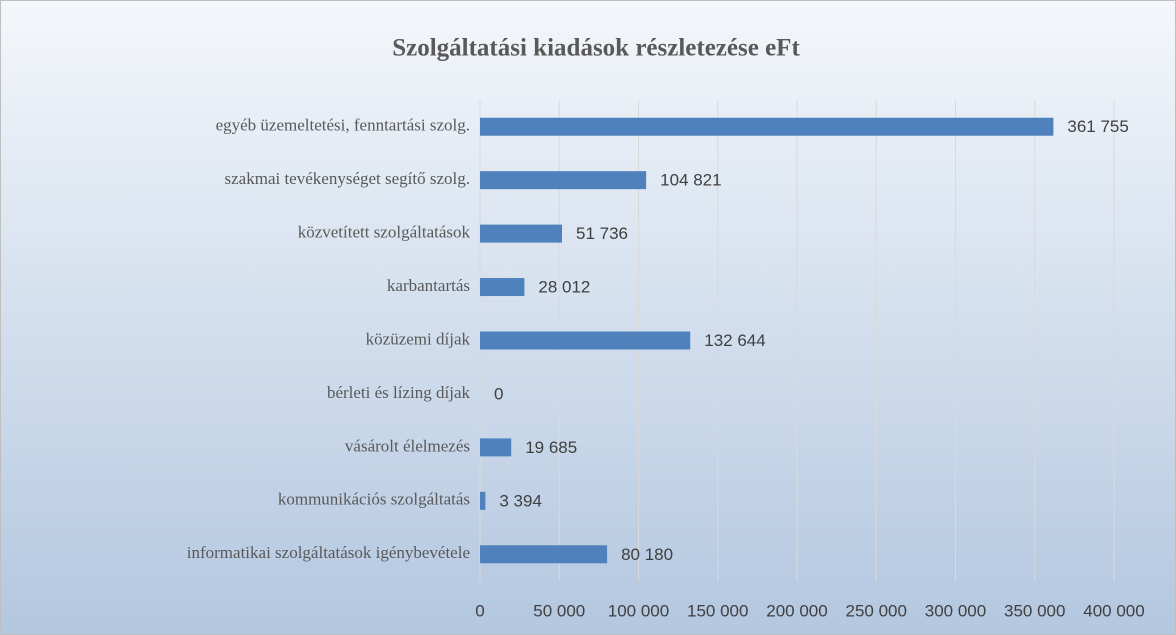 Image resolution: width=1176 pixels, height=635 pixels. What do you see at coordinates (955, 610) in the screenshot?
I see `x-tick-label: 300 000` at bounding box center [955, 610].